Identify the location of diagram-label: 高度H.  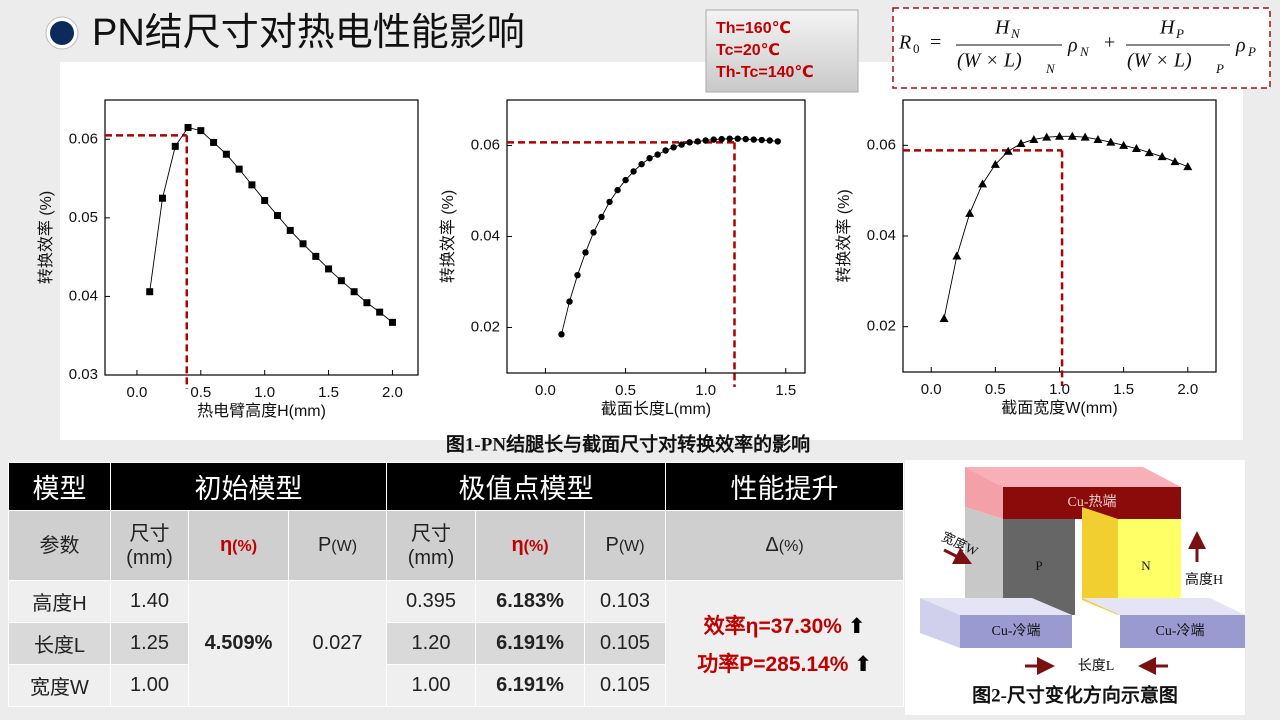
(1204, 579).